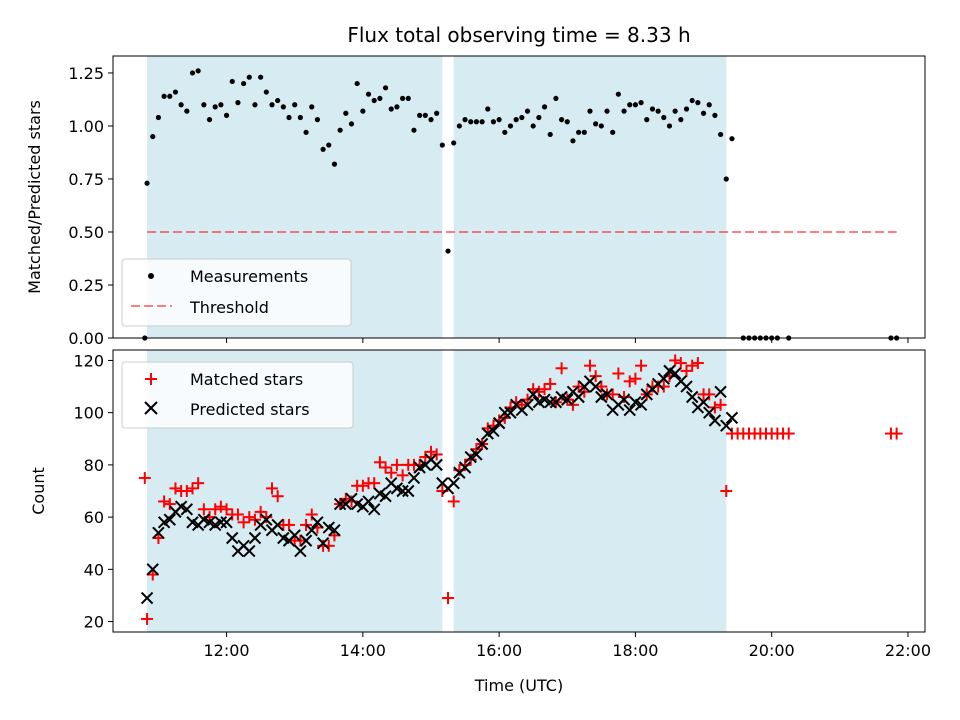 Image resolution: width=960 pixels, height=720 pixels. Describe the element at coordinates (908, 650) in the screenshot. I see `x-tick-label: 22:00` at that location.